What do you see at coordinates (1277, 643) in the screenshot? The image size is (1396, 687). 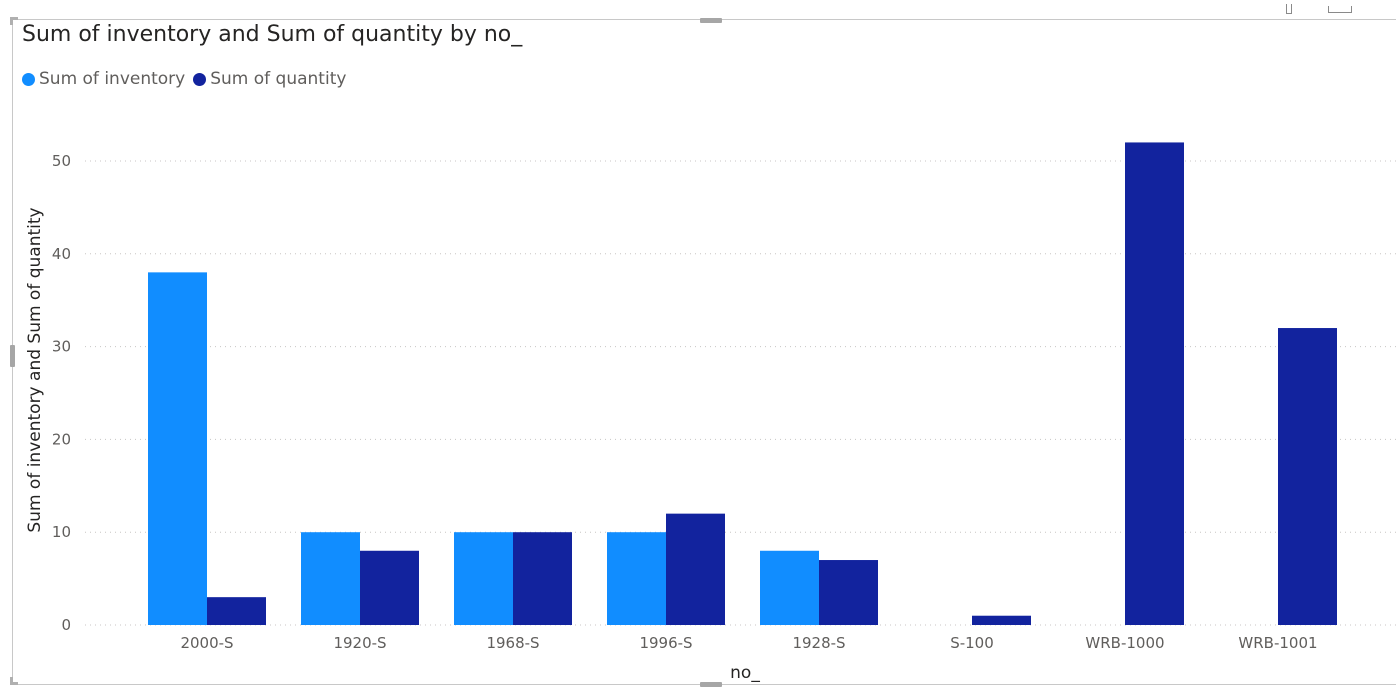 I see `x-tick-label: WRB-1001` at bounding box center [1277, 643].